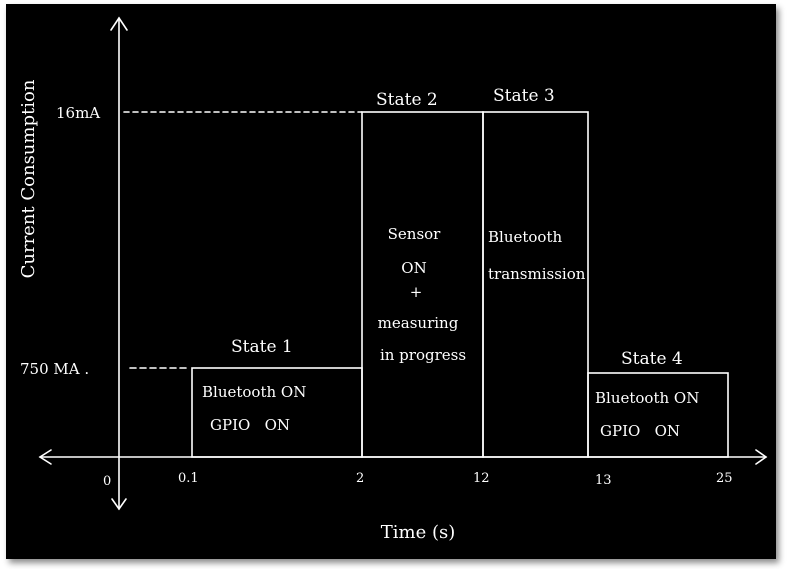 Image resolution: width=789 pixels, height=569 pixels. I want to click on state-2-line-3: +, so click(416, 292).